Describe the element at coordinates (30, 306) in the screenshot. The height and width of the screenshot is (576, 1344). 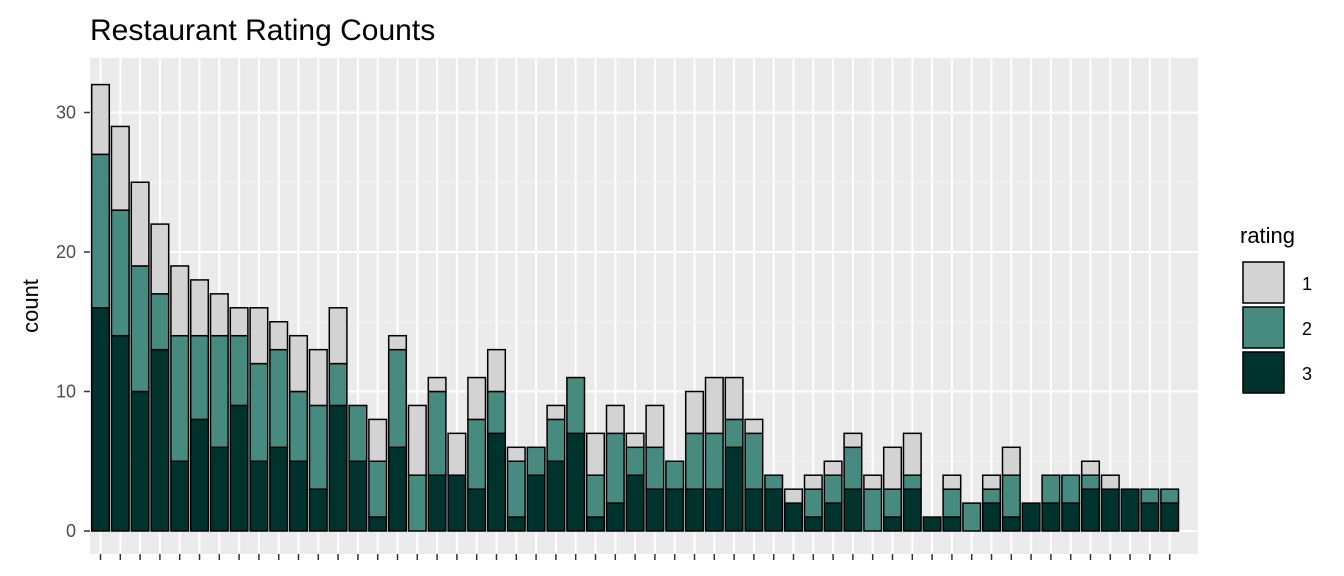
I see `y-axis-title: count` at that location.